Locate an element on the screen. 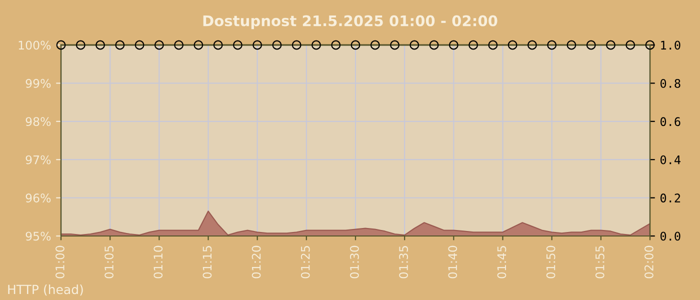 The width and height of the screenshot is (700, 300). x-tick-label: 01:05 is located at coordinates (109, 262).